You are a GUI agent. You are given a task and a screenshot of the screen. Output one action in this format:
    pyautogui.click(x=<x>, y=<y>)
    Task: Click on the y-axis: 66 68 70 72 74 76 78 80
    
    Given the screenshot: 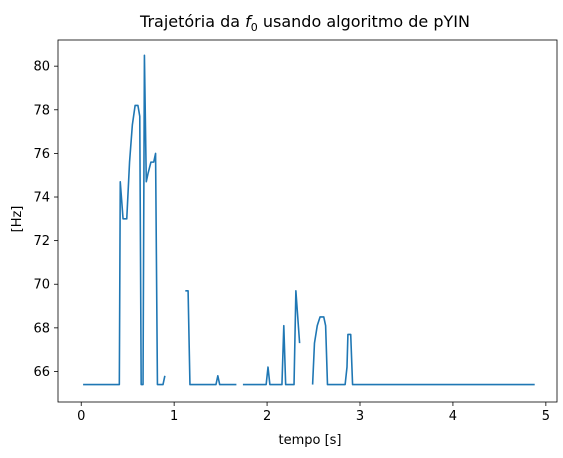 What is the action you would take?
    pyautogui.click(x=45, y=220)
    